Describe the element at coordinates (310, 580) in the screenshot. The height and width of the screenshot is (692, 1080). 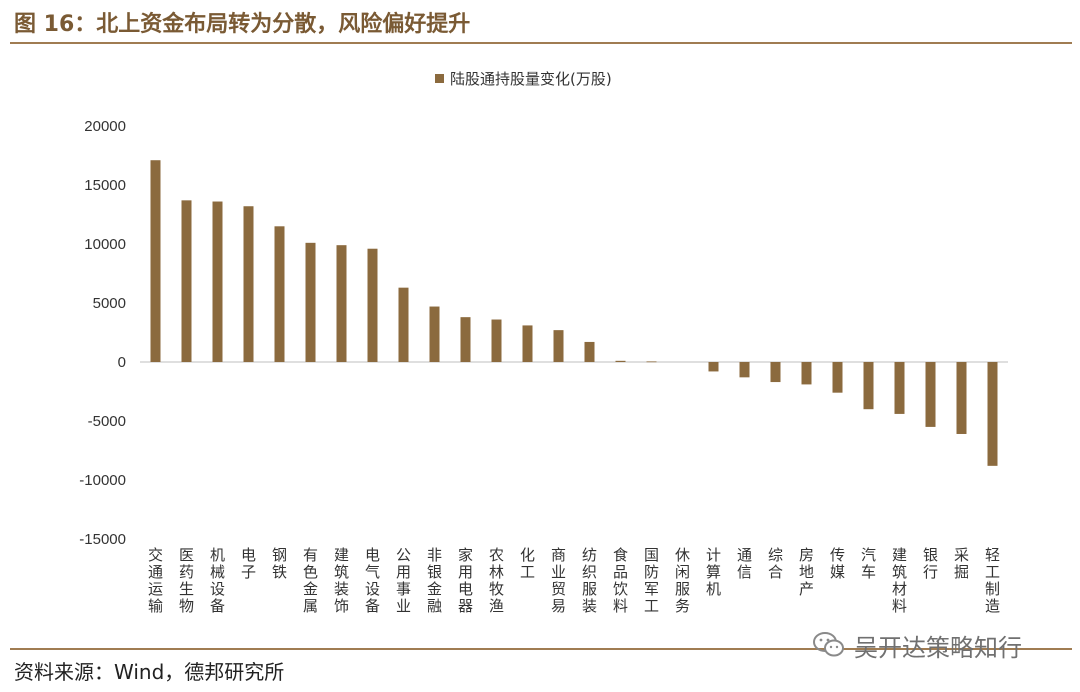
I see `x-tick-label: 有色金属` at that location.